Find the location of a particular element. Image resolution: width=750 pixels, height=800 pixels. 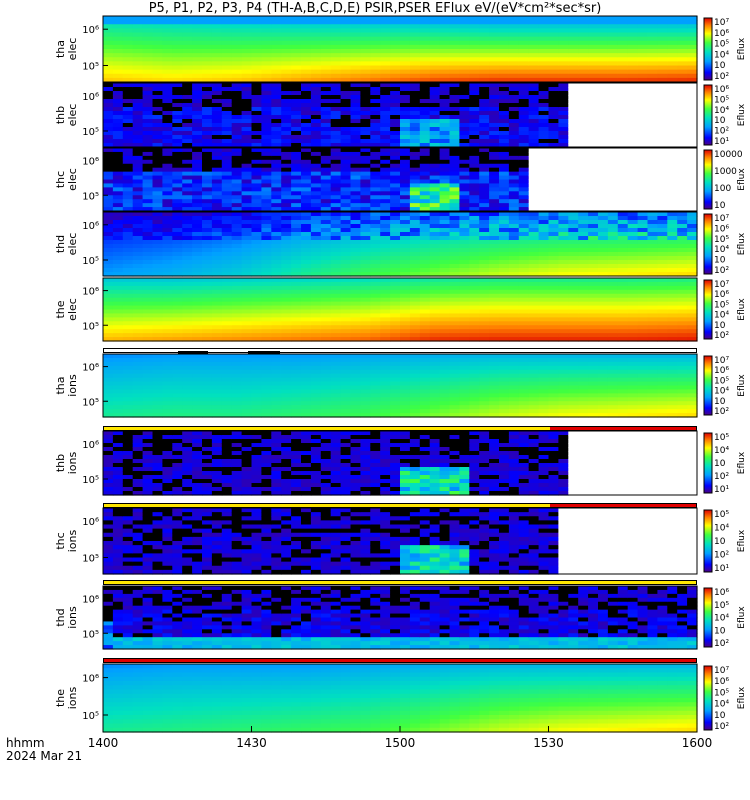

colorbar is located at coordinates (708, 309).